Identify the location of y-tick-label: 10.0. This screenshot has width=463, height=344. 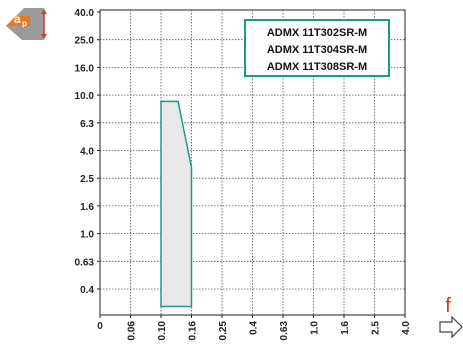
(85, 96).